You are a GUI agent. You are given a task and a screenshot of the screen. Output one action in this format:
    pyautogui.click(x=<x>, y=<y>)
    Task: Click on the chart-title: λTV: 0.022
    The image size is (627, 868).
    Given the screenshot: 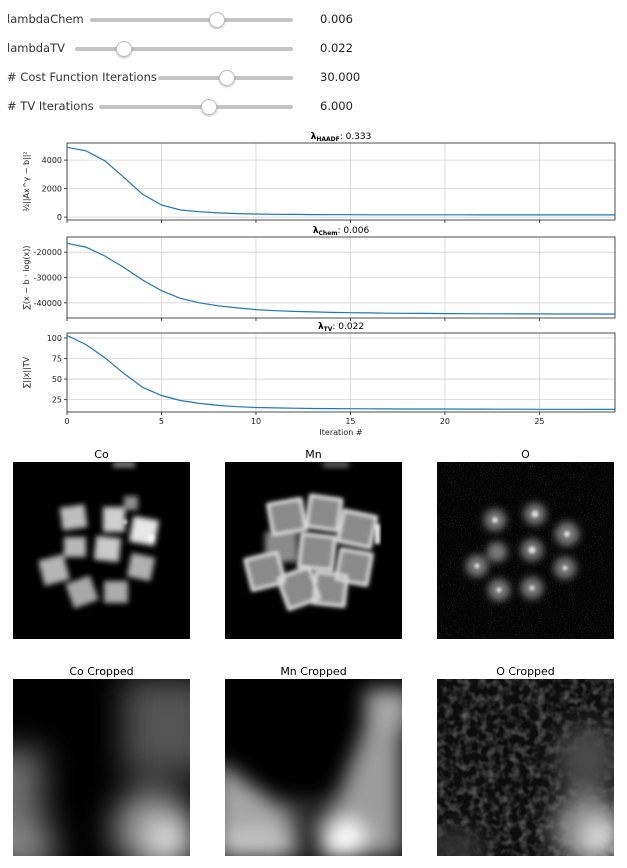 What is the action you would take?
    pyautogui.click(x=341, y=327)
    